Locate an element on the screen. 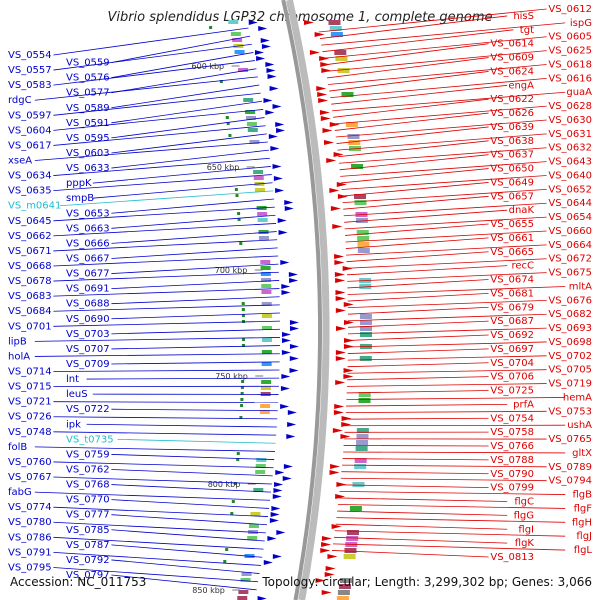 The image size is (600, 600). minus-gene-label: folB is located at coordinates (17, 447).